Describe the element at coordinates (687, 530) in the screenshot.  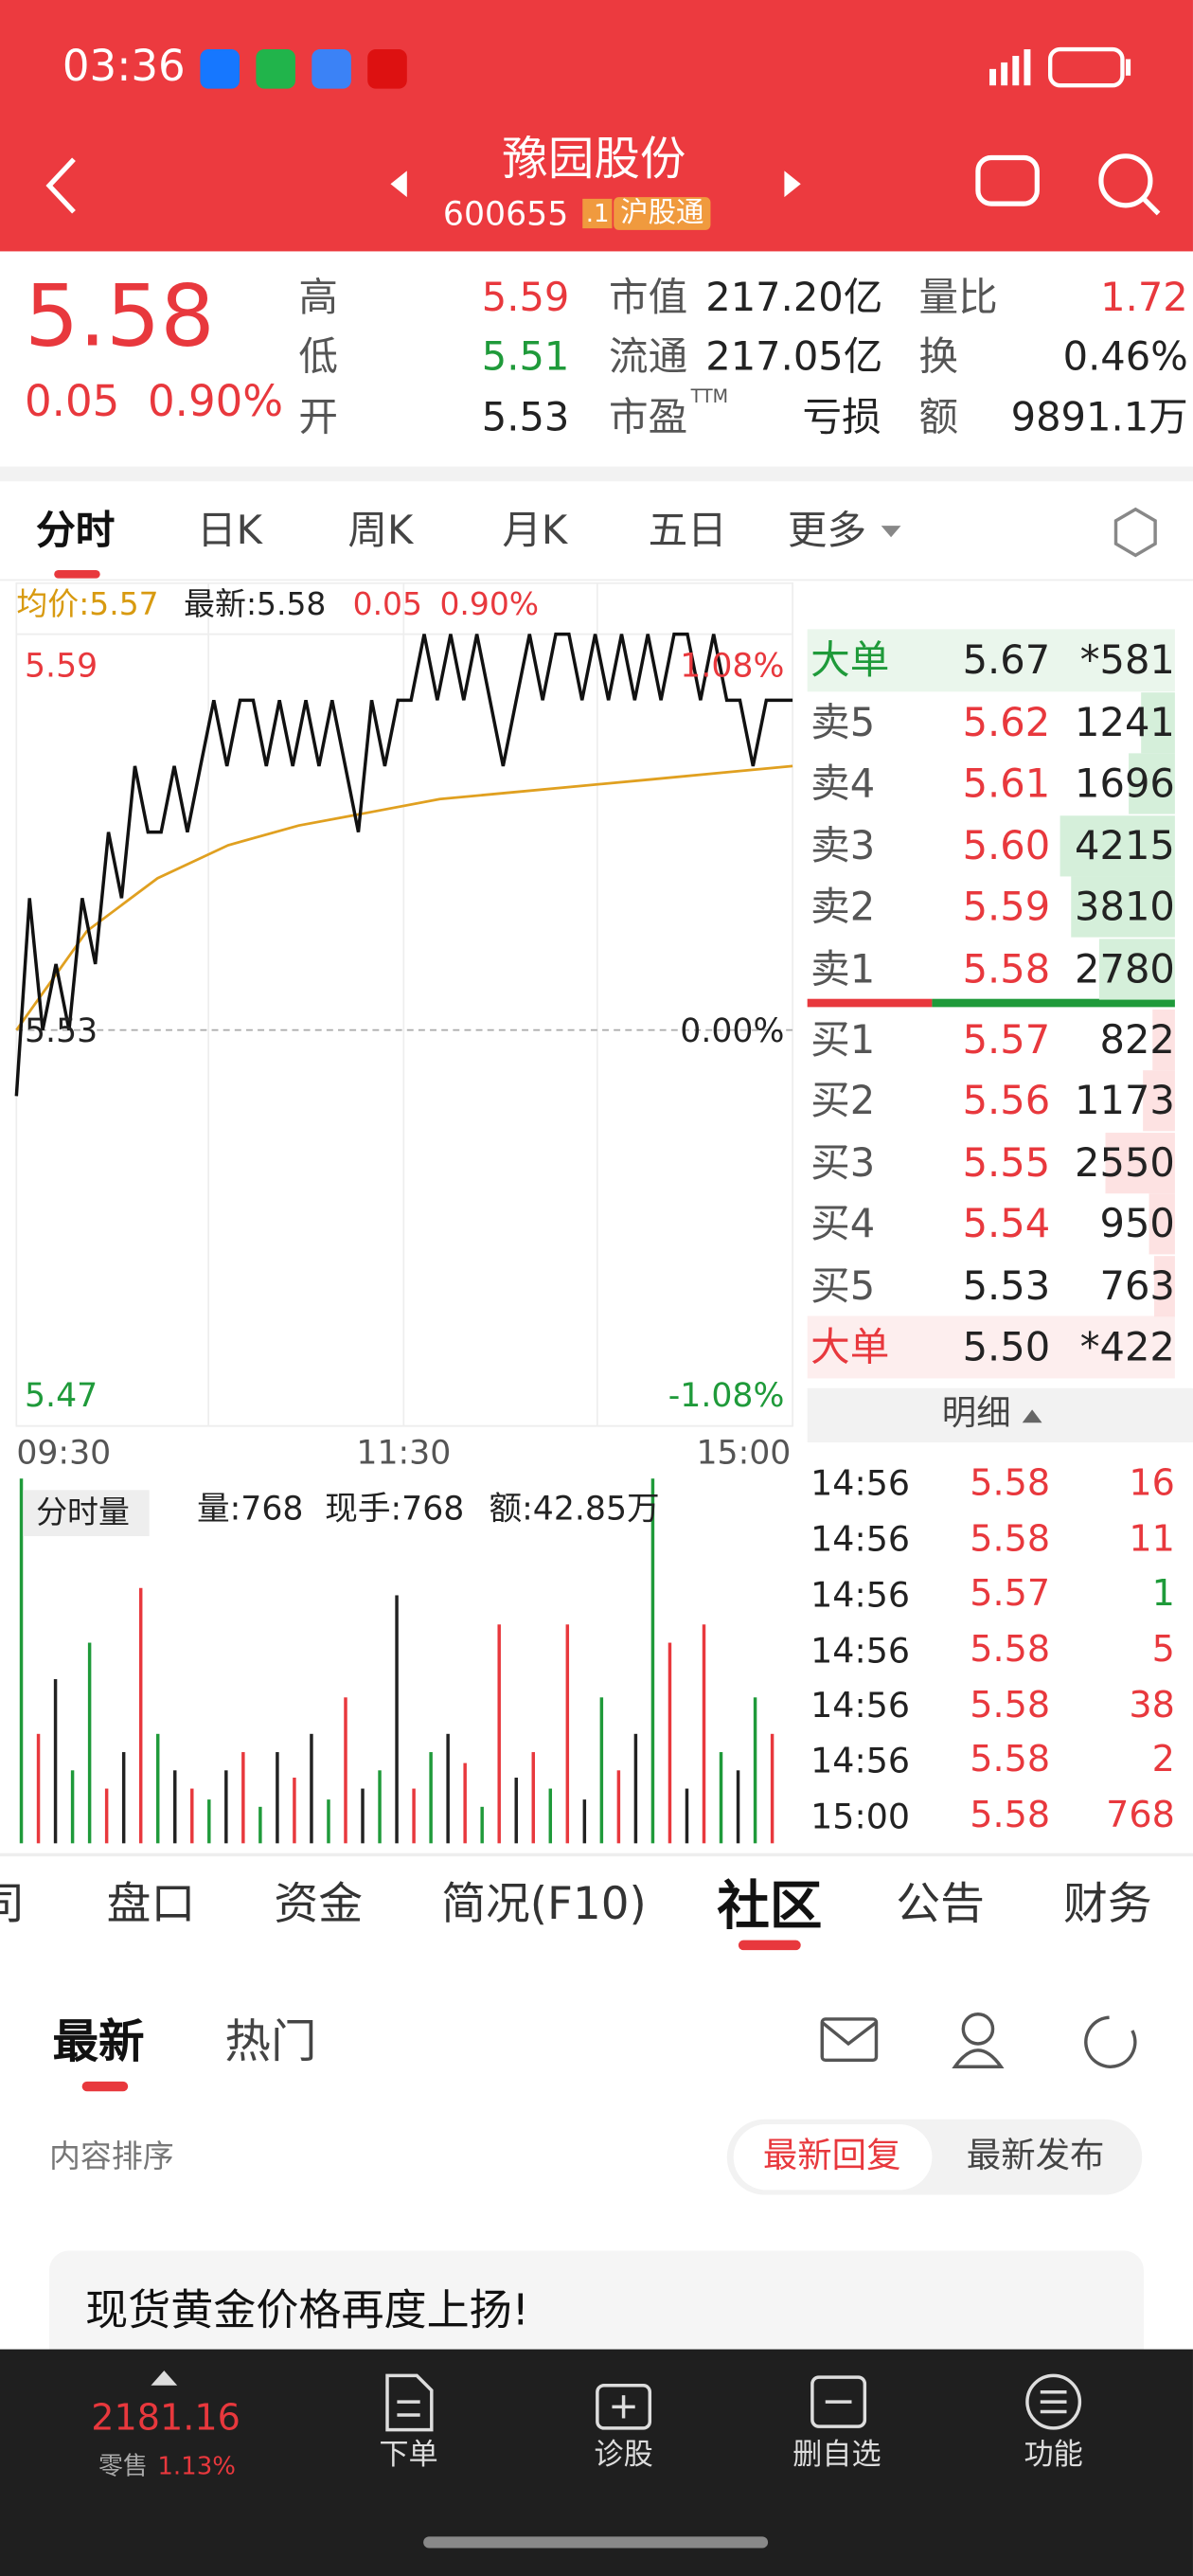
I see `chart-tab: 五日` at that location.